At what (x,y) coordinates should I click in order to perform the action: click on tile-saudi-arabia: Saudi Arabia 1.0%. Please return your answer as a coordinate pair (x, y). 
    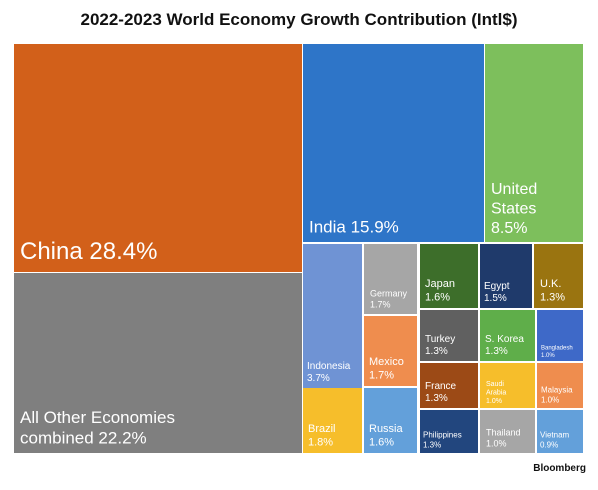
    Looking at the image, I should click on (507, 385).